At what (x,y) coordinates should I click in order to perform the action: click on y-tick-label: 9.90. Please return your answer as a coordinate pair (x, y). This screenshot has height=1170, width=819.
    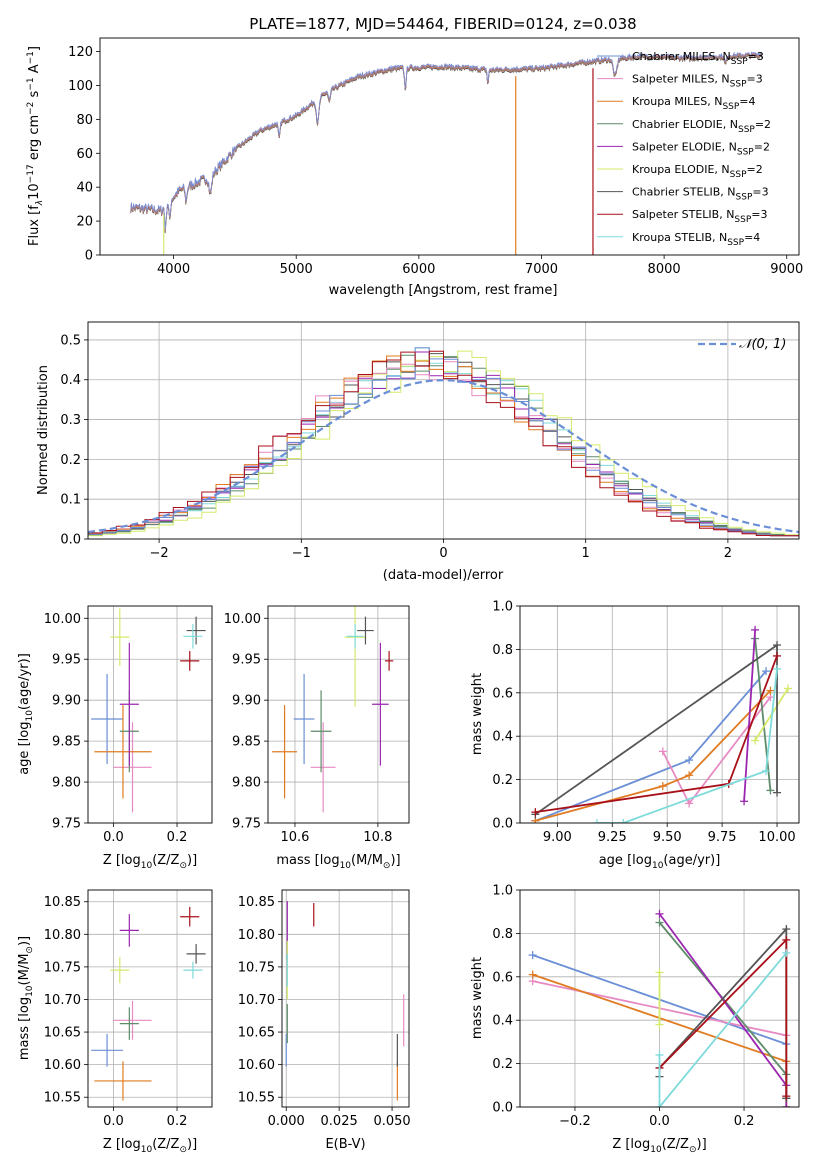
    Looking at the image, I should click on (66, 701).